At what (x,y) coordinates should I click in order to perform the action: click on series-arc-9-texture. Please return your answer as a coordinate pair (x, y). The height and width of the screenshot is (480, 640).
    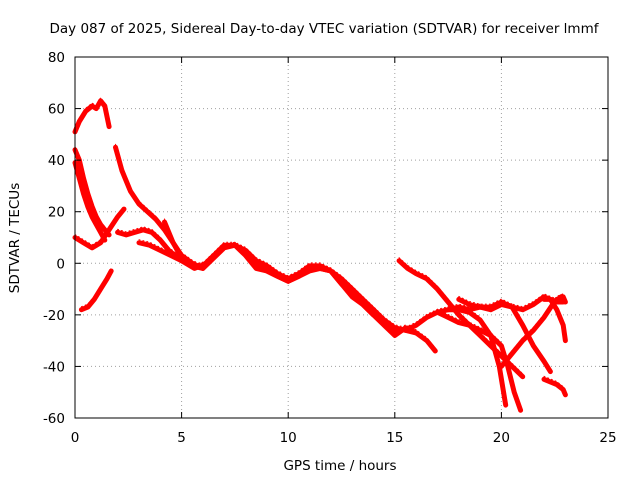
    Looking at the image, I should click on (300, 283).